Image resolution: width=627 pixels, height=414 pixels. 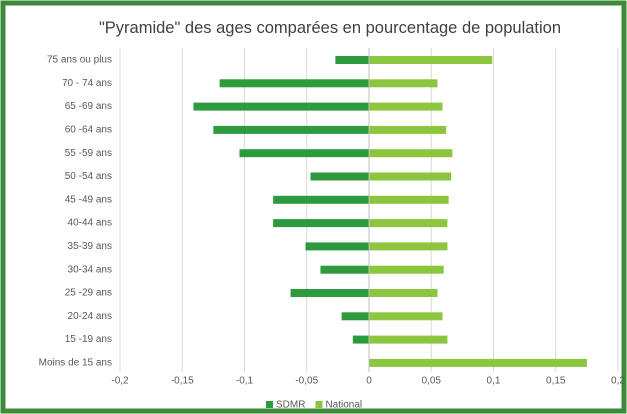 What do you see at coordinates (182, 381) in the screenshot?
I see `x-tick-label: -0,15` at bounding box center [182, 381].